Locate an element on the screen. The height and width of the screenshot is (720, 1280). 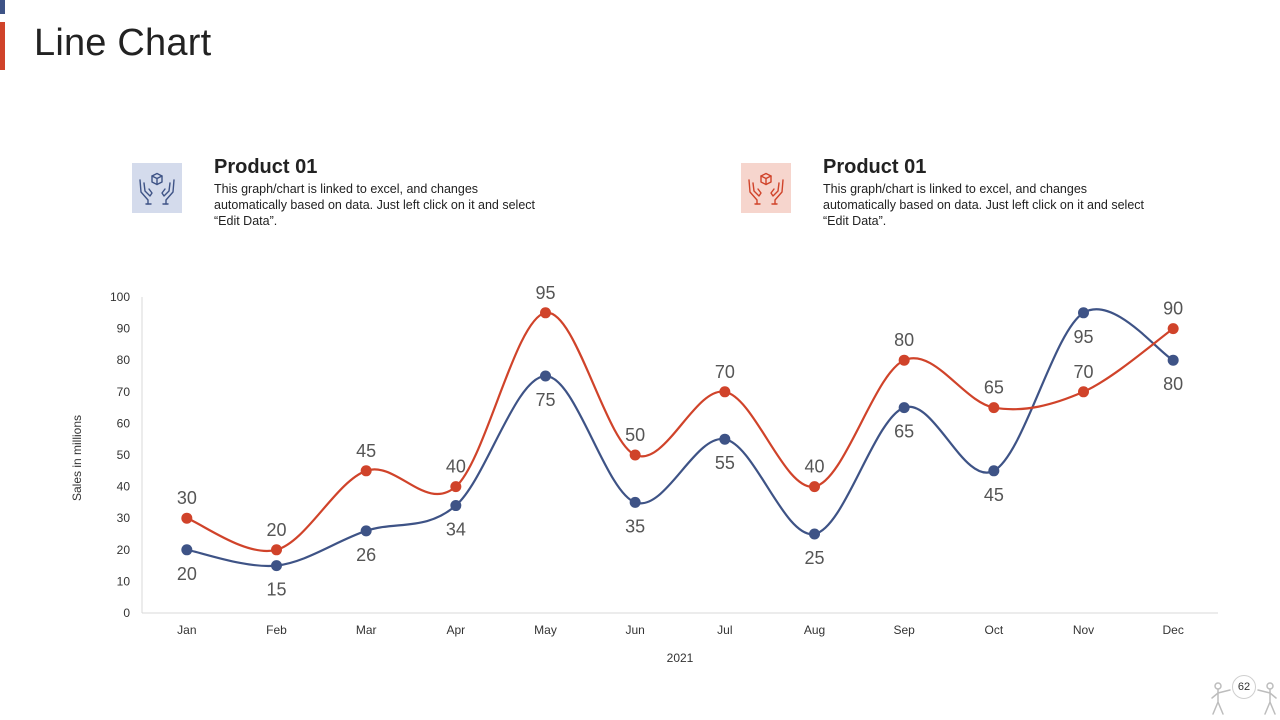
y-tick-label: 80 is located at coordinates (124, 360).